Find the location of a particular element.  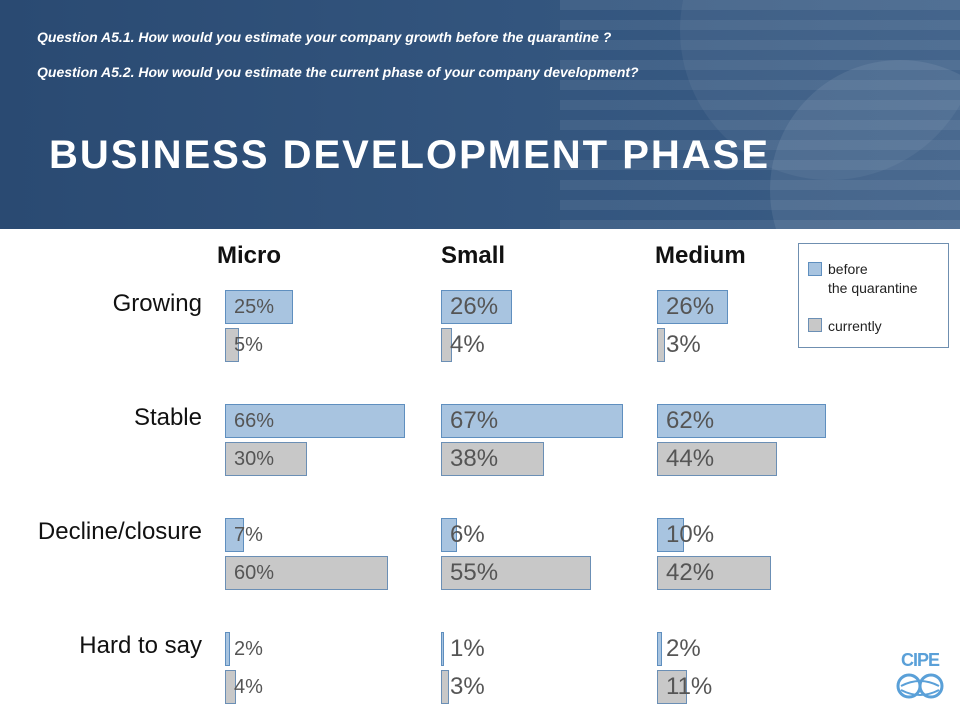

legend-label-before-line2: the quarantine is located at coordinates (873, 288).